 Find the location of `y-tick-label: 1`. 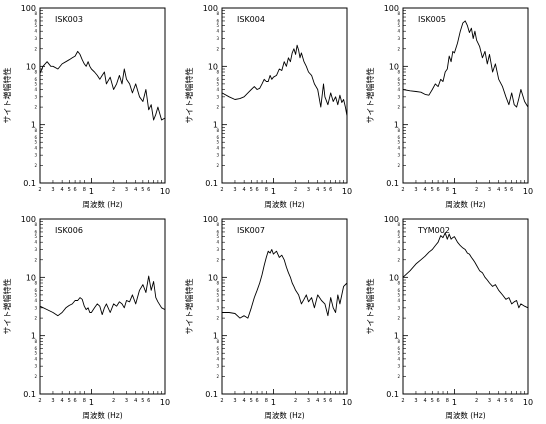

y-tick-label: 1 is located at coordinates (33, 336).